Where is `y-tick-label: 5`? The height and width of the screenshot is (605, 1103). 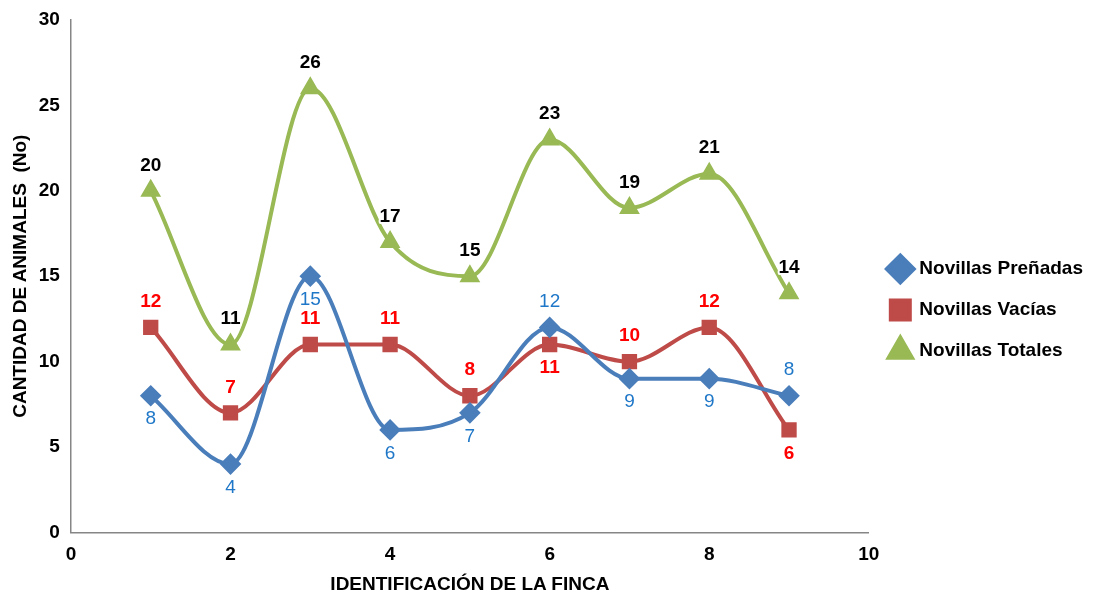 y-tick-label: 5 is located at coordinates (55, 446).